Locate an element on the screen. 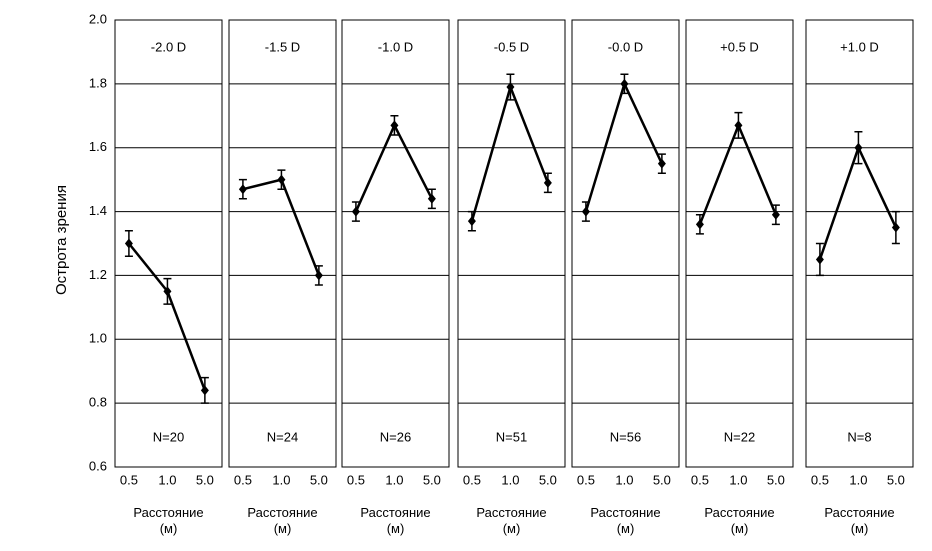  panel-annotation: N=51 is located at coordinates (511, 436).